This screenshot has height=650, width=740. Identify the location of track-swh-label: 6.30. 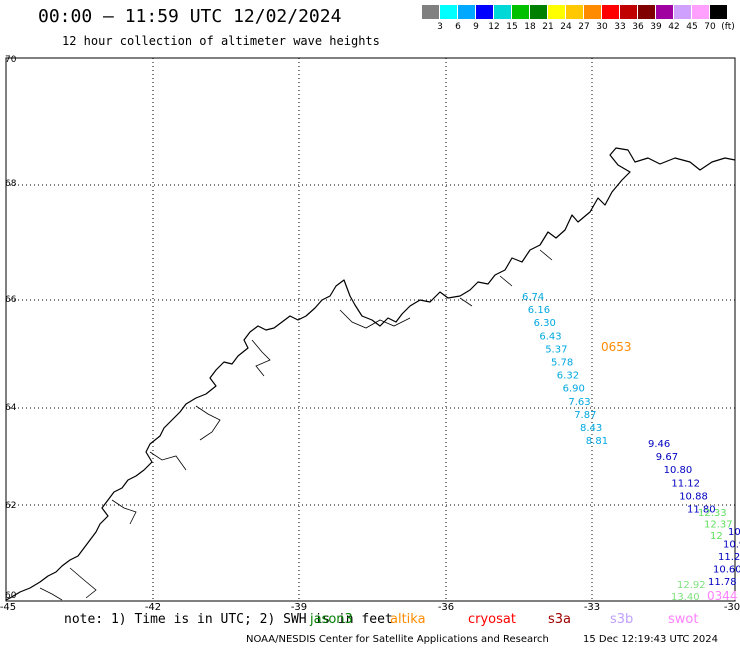
(545, 323).